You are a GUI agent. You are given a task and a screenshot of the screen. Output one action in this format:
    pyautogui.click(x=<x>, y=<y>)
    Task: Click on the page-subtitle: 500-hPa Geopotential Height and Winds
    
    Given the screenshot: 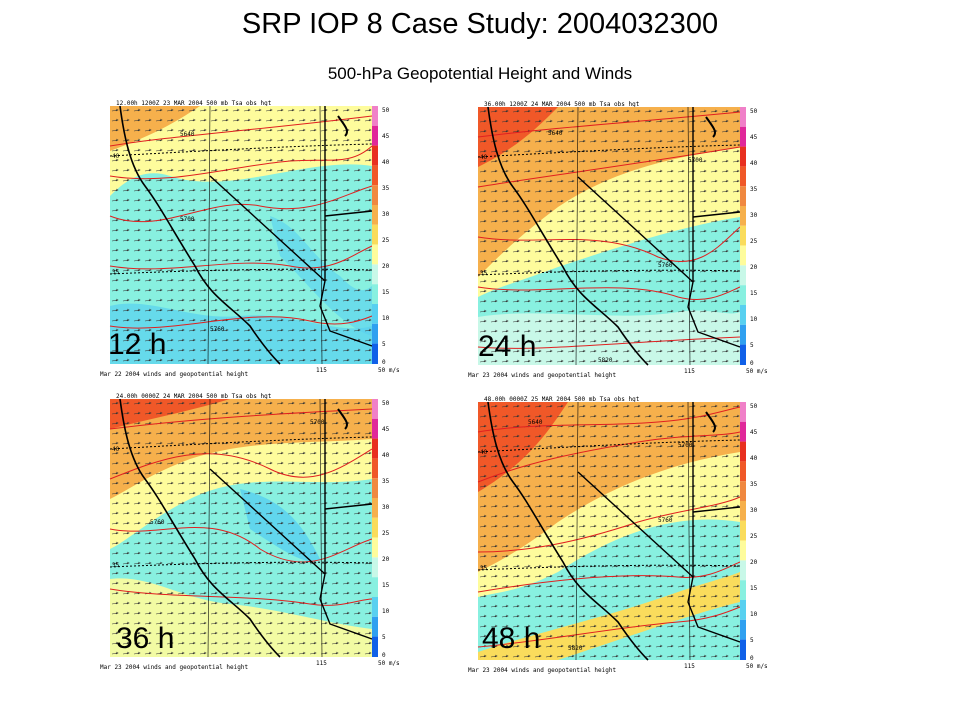 What is the action you would take?
    pyautogui.click(x=480, y=73)
    